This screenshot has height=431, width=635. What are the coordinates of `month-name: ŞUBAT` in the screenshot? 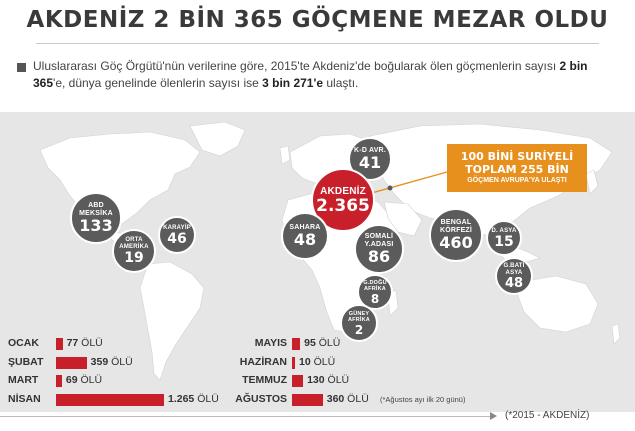 It's located at (26, 361).